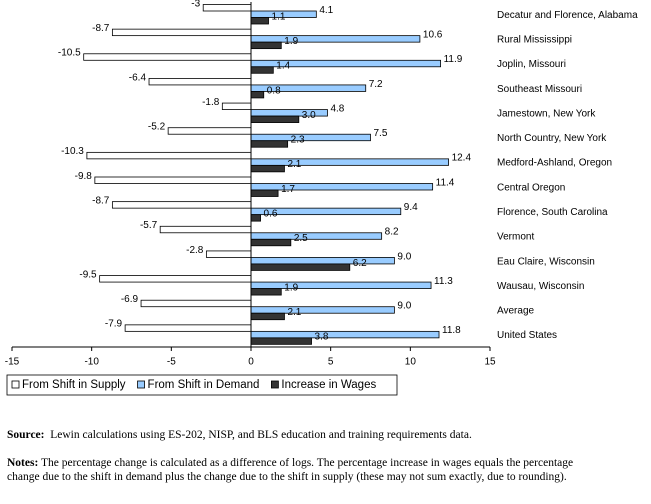  Describe the element at coordinates (84, 176) in the screenshot. I see `value-label: -9.8` at that location.